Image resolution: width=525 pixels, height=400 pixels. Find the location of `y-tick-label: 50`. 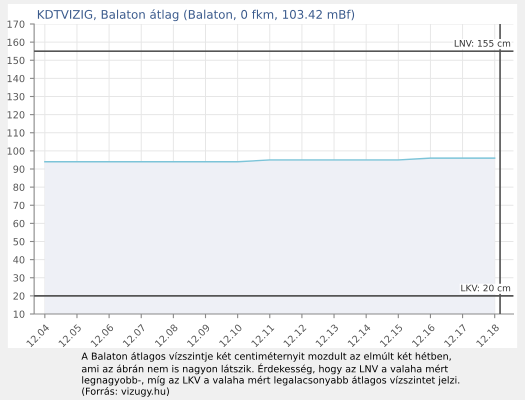

y-tick-label: 50 is located at coordinates (18, 242).